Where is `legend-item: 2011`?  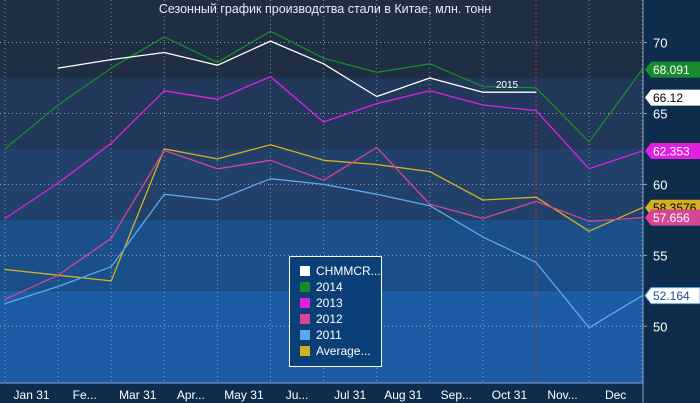
legend-item: 2011 is located at coordinates (340, 335).